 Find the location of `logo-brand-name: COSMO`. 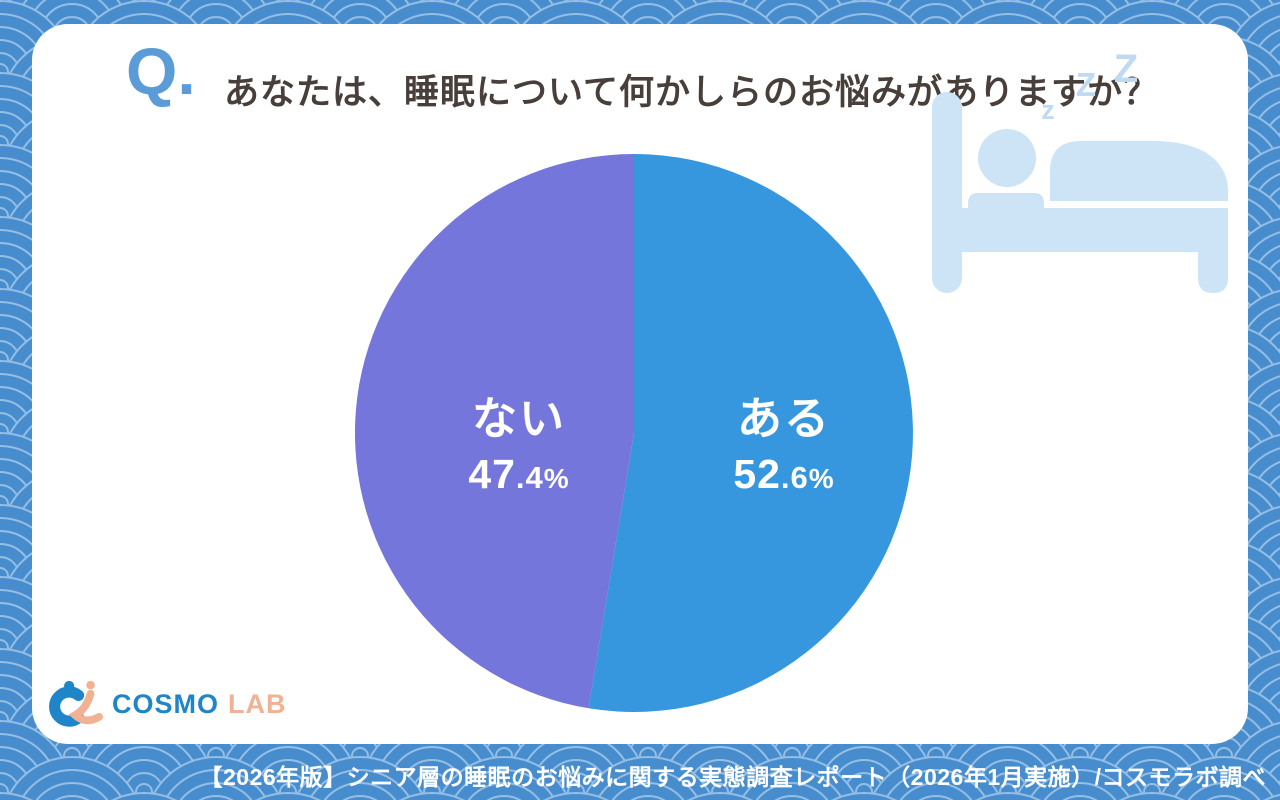

logo-brand-name: COSMO is located at coordinates (166, 703).